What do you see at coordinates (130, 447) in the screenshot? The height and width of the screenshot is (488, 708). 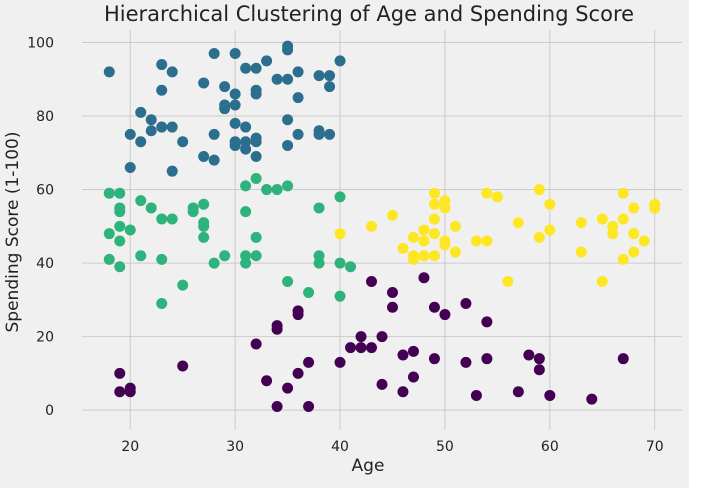 I see `x-tick-label: 20` at bounding box center [130, 447].